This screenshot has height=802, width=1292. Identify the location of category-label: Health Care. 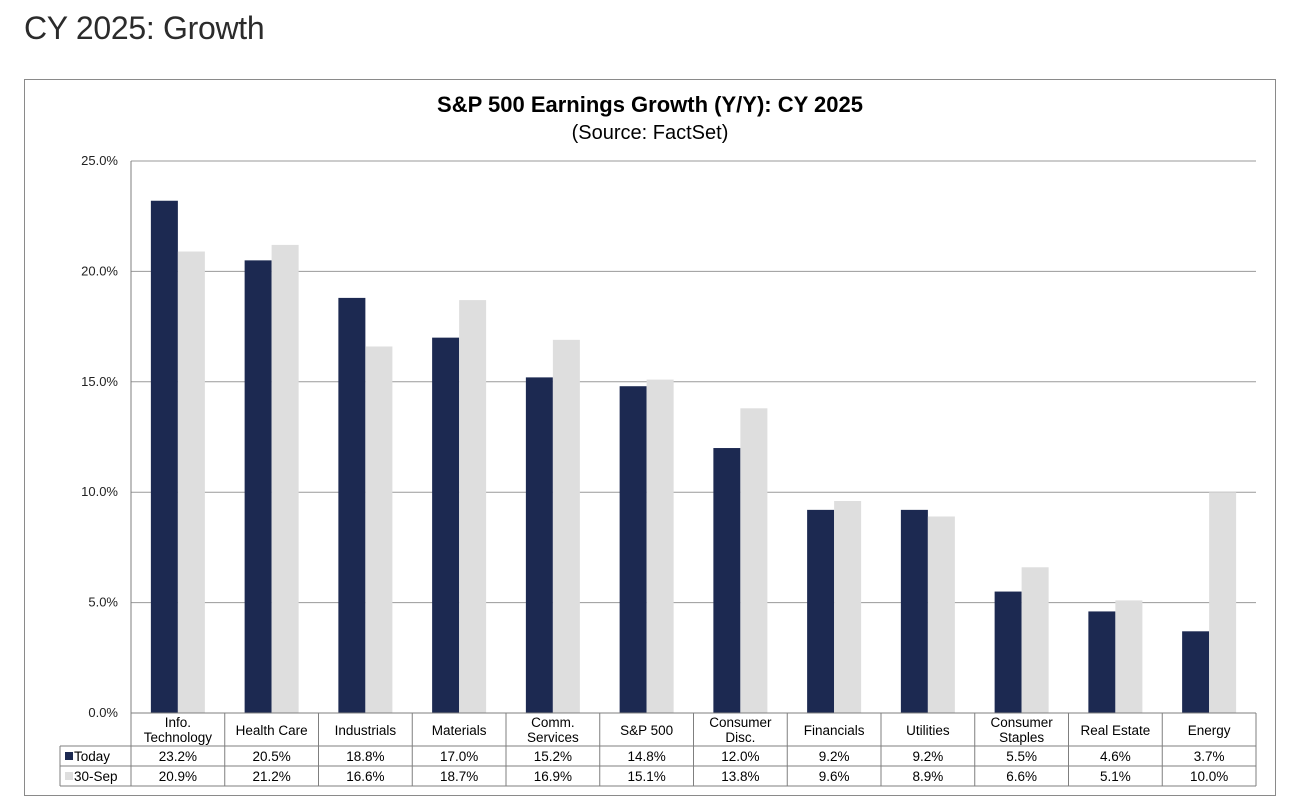
(272, 730).